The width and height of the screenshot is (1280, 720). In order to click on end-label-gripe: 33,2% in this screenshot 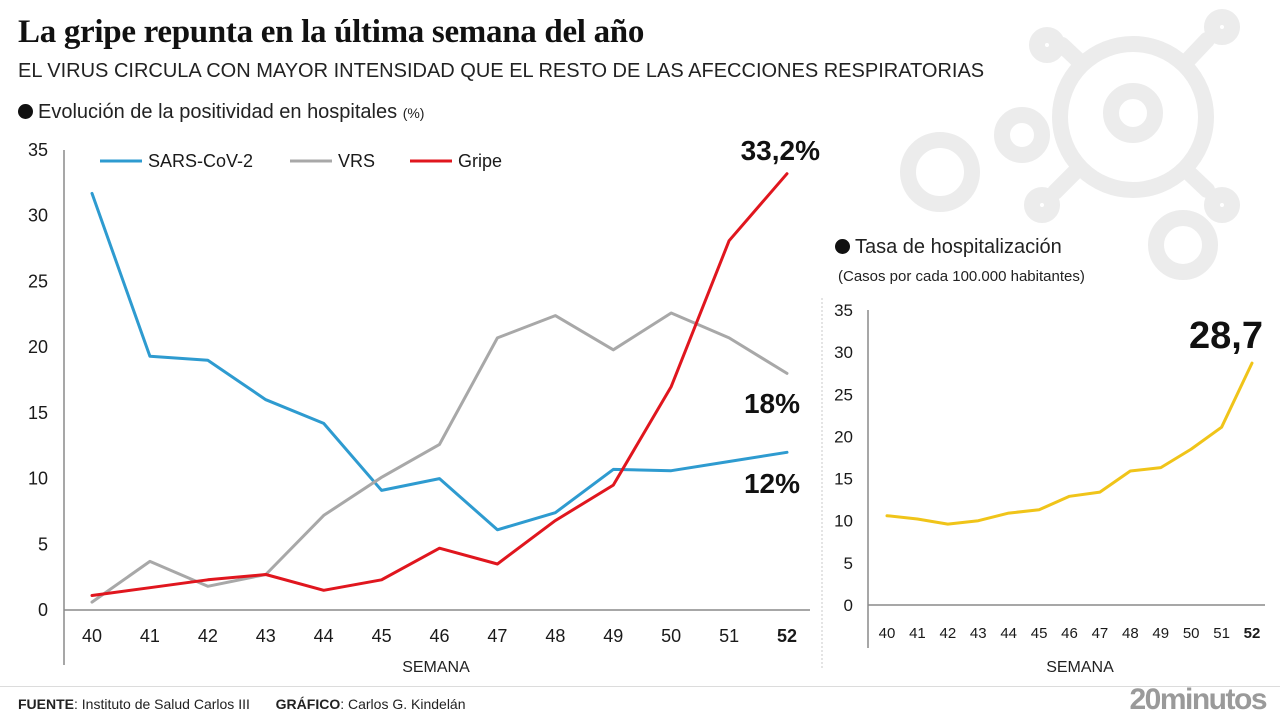, I will do `click(780, 150)`.